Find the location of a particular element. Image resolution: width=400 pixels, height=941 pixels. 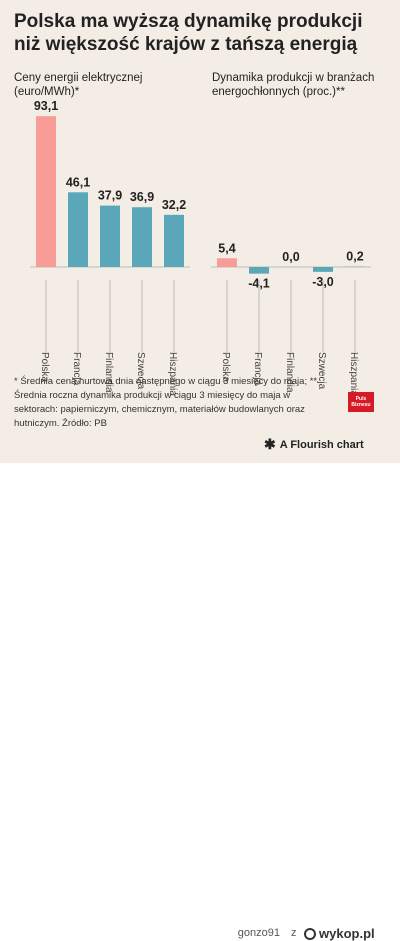

watermark-site: wykop.pl is located at coordinates (339, 933).